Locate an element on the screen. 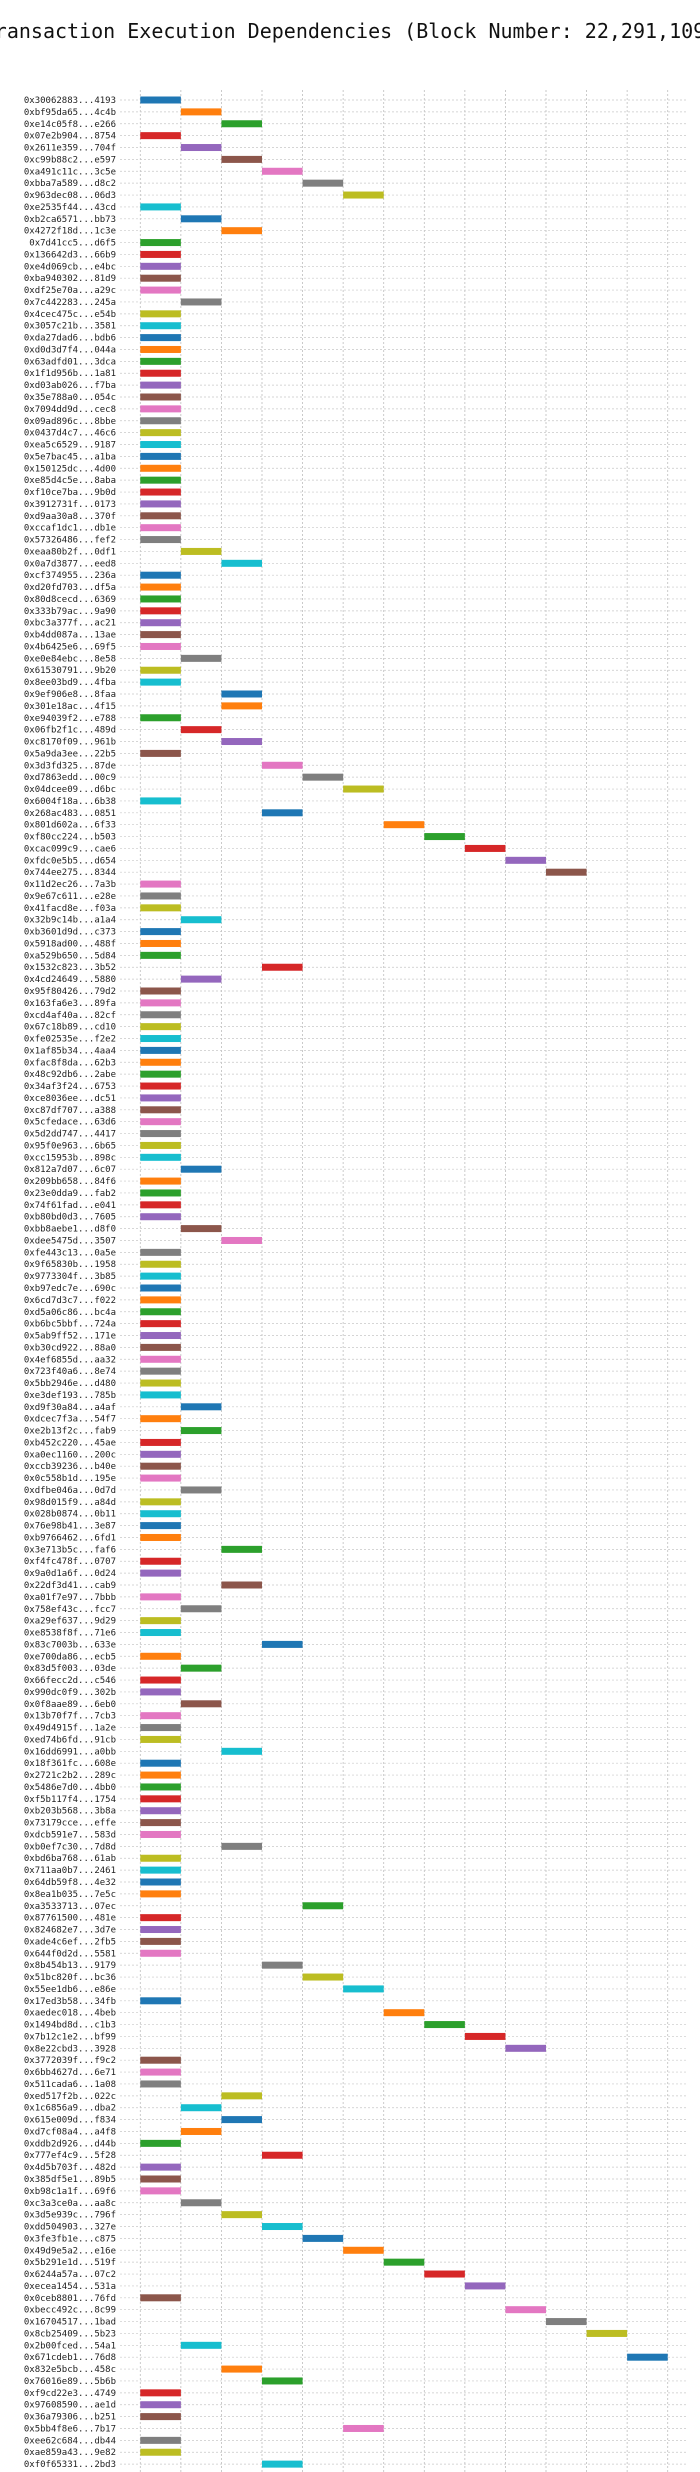  y-tick-label: 0x95f0e963...6b65 is located at coordinates (70, 1146).